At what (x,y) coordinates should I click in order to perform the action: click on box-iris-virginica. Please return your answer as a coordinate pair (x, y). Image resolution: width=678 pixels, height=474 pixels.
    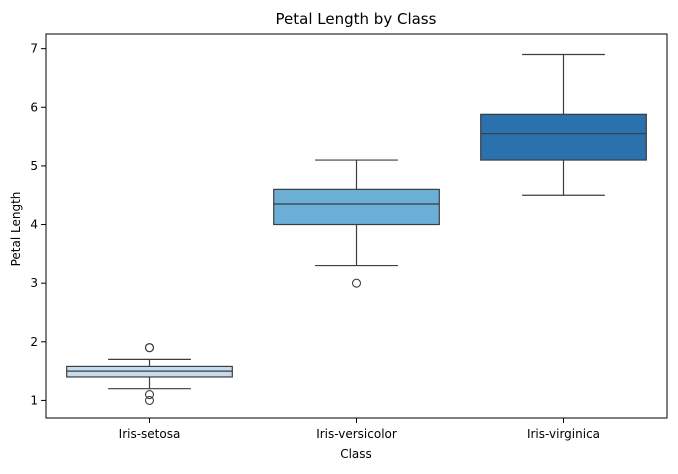
    Looking at the image, I should click on (563, 137).